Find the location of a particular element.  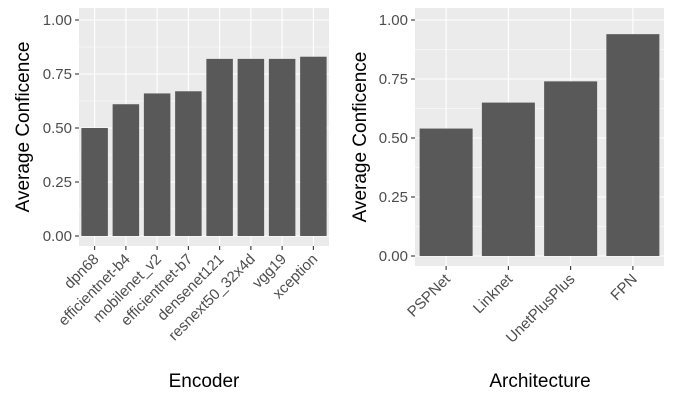

x-axis-title: Architecture is located at coordinates (539, 381).